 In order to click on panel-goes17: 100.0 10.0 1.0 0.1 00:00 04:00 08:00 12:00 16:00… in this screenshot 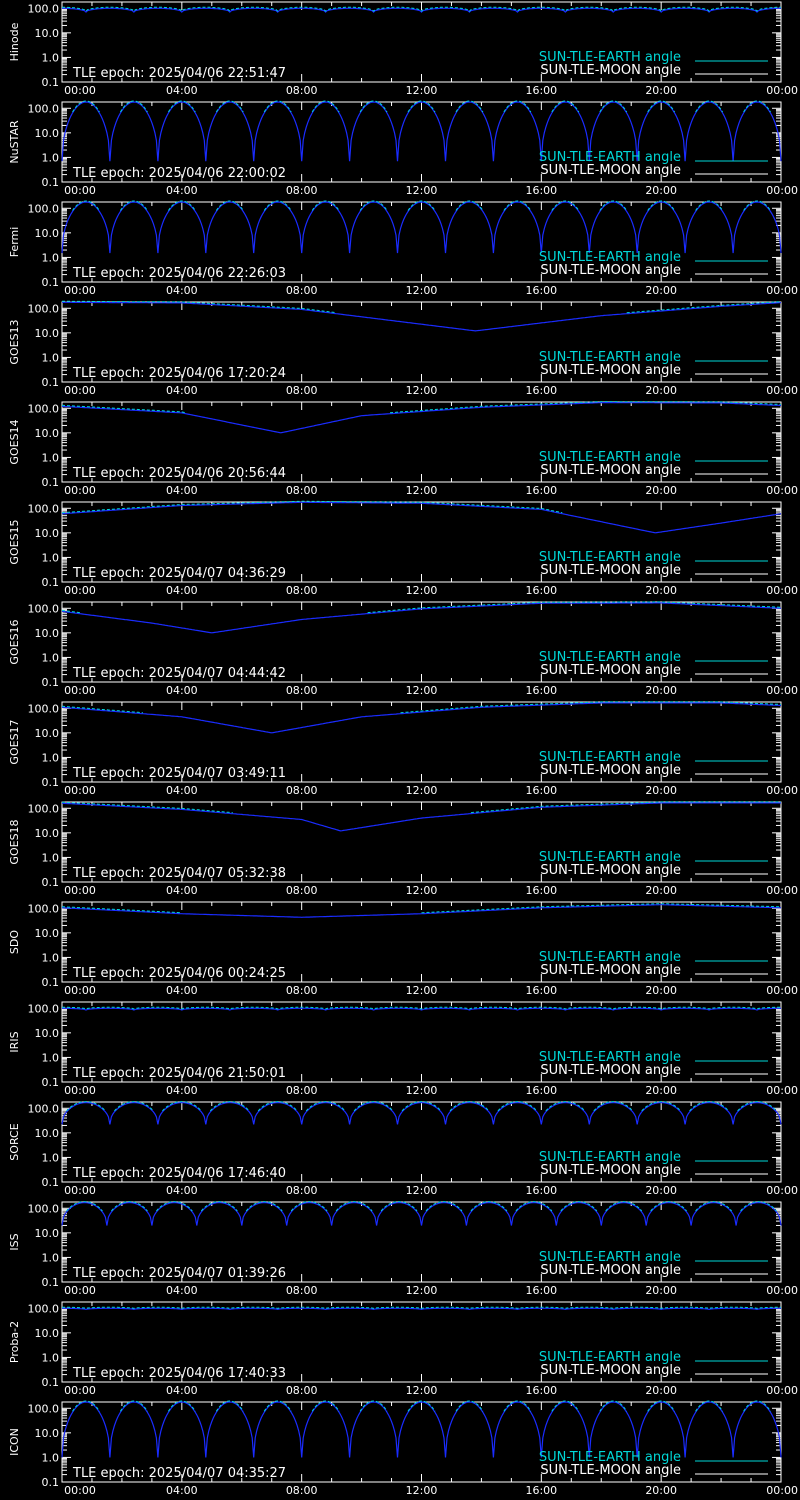, I will do `click(403, 749)`.